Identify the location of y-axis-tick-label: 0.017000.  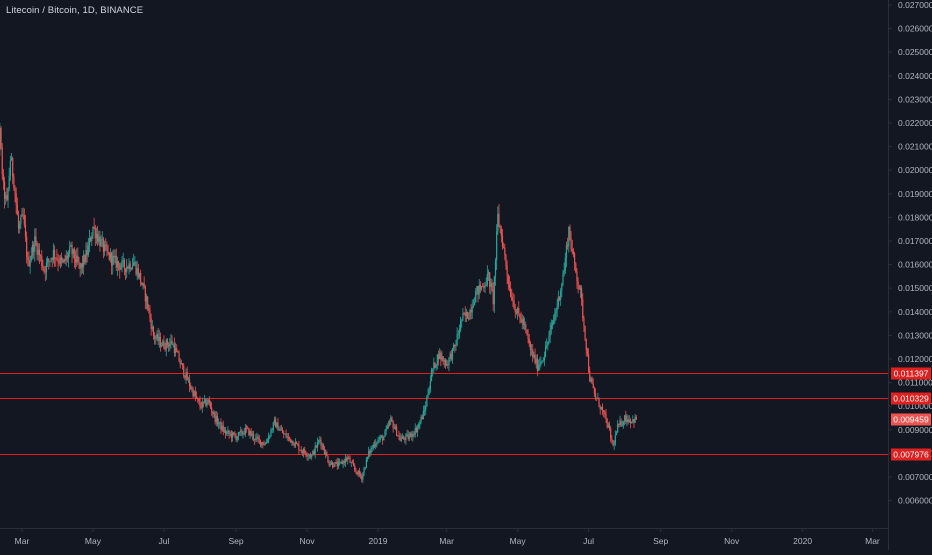
(915, 241).